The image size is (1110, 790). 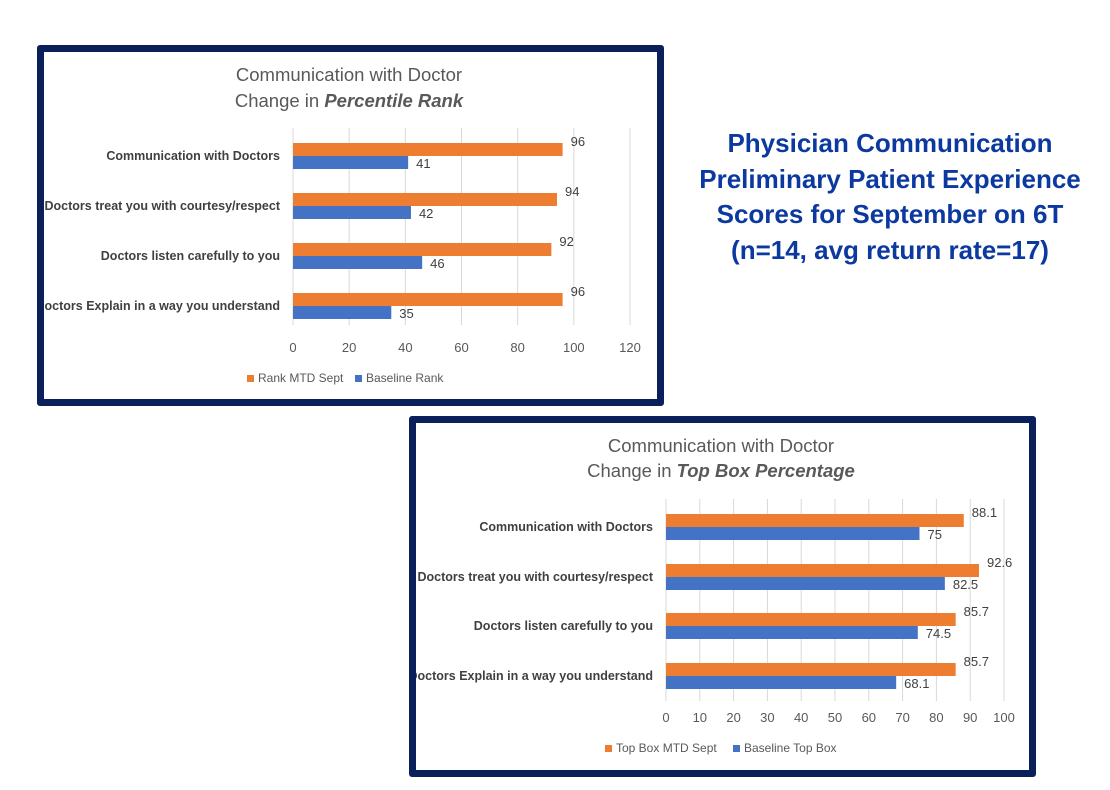 What do you see at coordinates (890, 143) in the screenshot?
I see `slide-title-line: Physician Communication` at bounding box center [890, 143].